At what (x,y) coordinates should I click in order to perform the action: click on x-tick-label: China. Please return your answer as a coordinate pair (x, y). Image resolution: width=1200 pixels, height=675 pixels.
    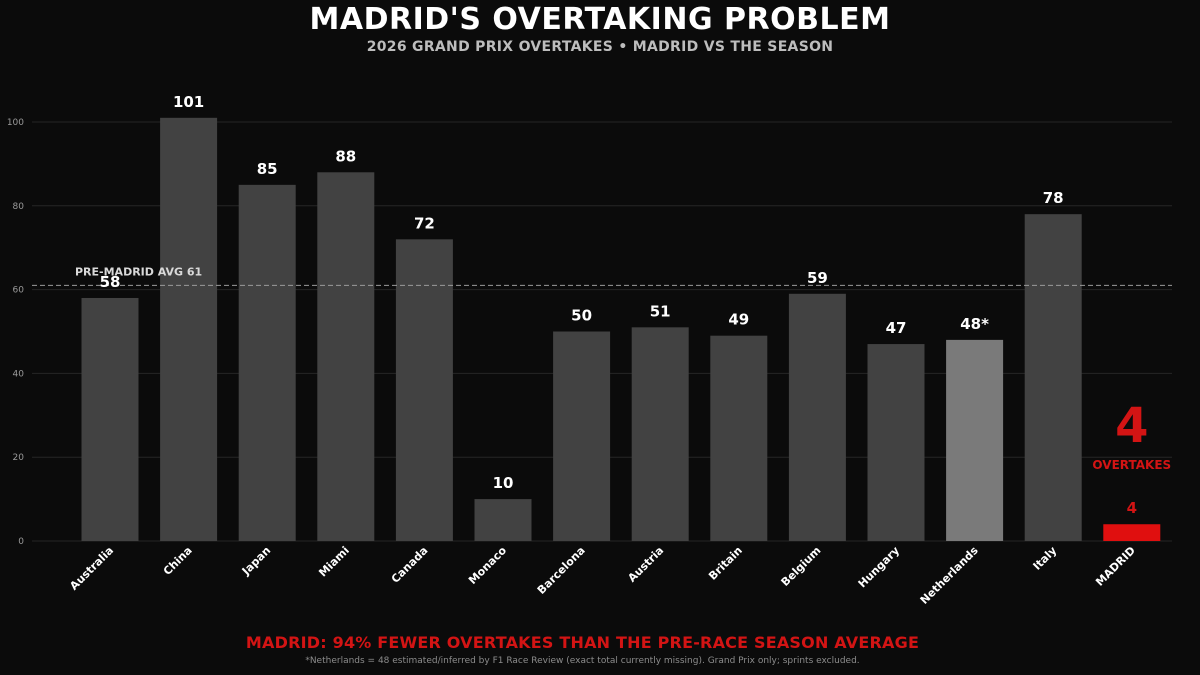
    Looking at the image, I should click on (178, 561).